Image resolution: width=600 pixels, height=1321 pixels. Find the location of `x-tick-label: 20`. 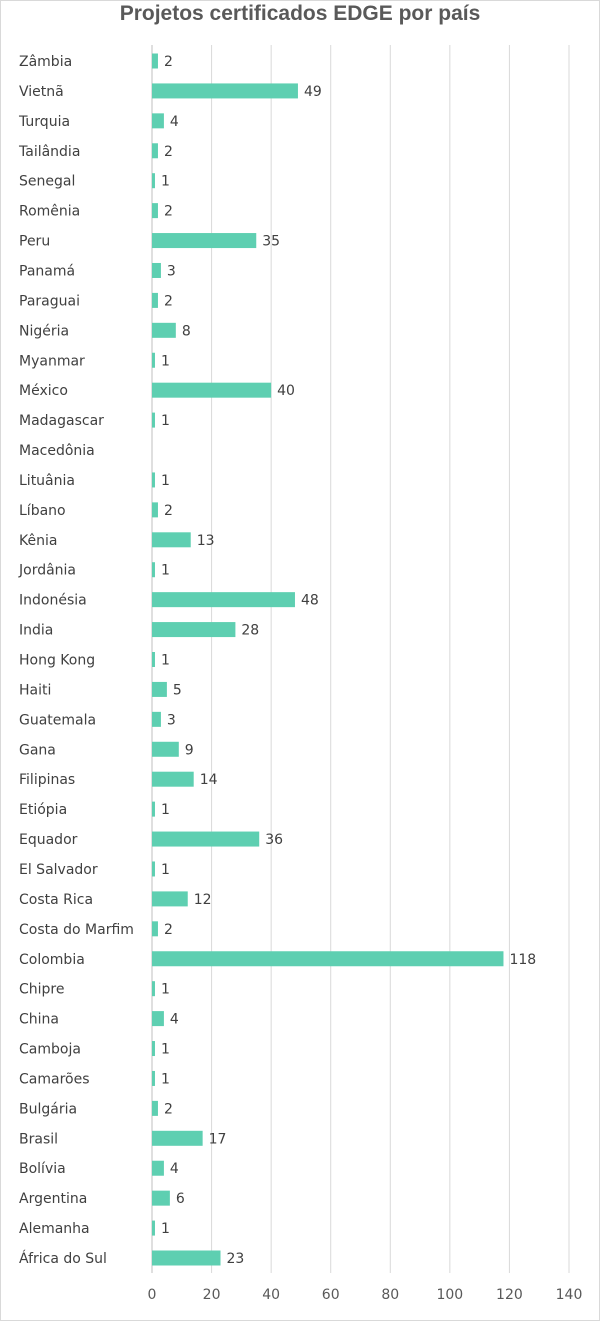

x-tick-label: 20 is located at coordinates (212, 1295).